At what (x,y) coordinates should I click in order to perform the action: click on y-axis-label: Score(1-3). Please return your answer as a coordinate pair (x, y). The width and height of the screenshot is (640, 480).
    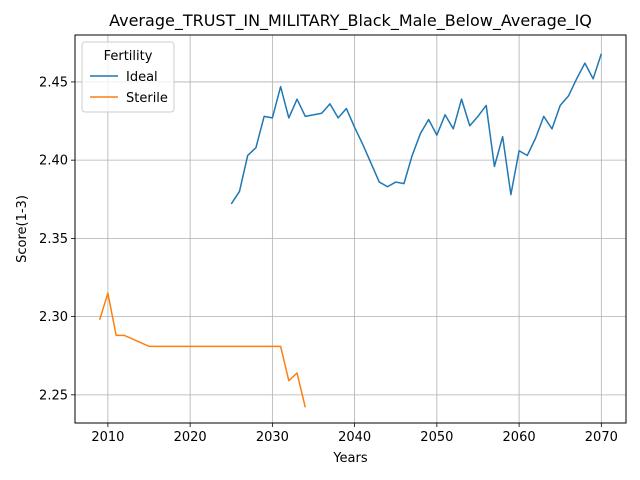
    Looking at the image, I should click on (22, 229).